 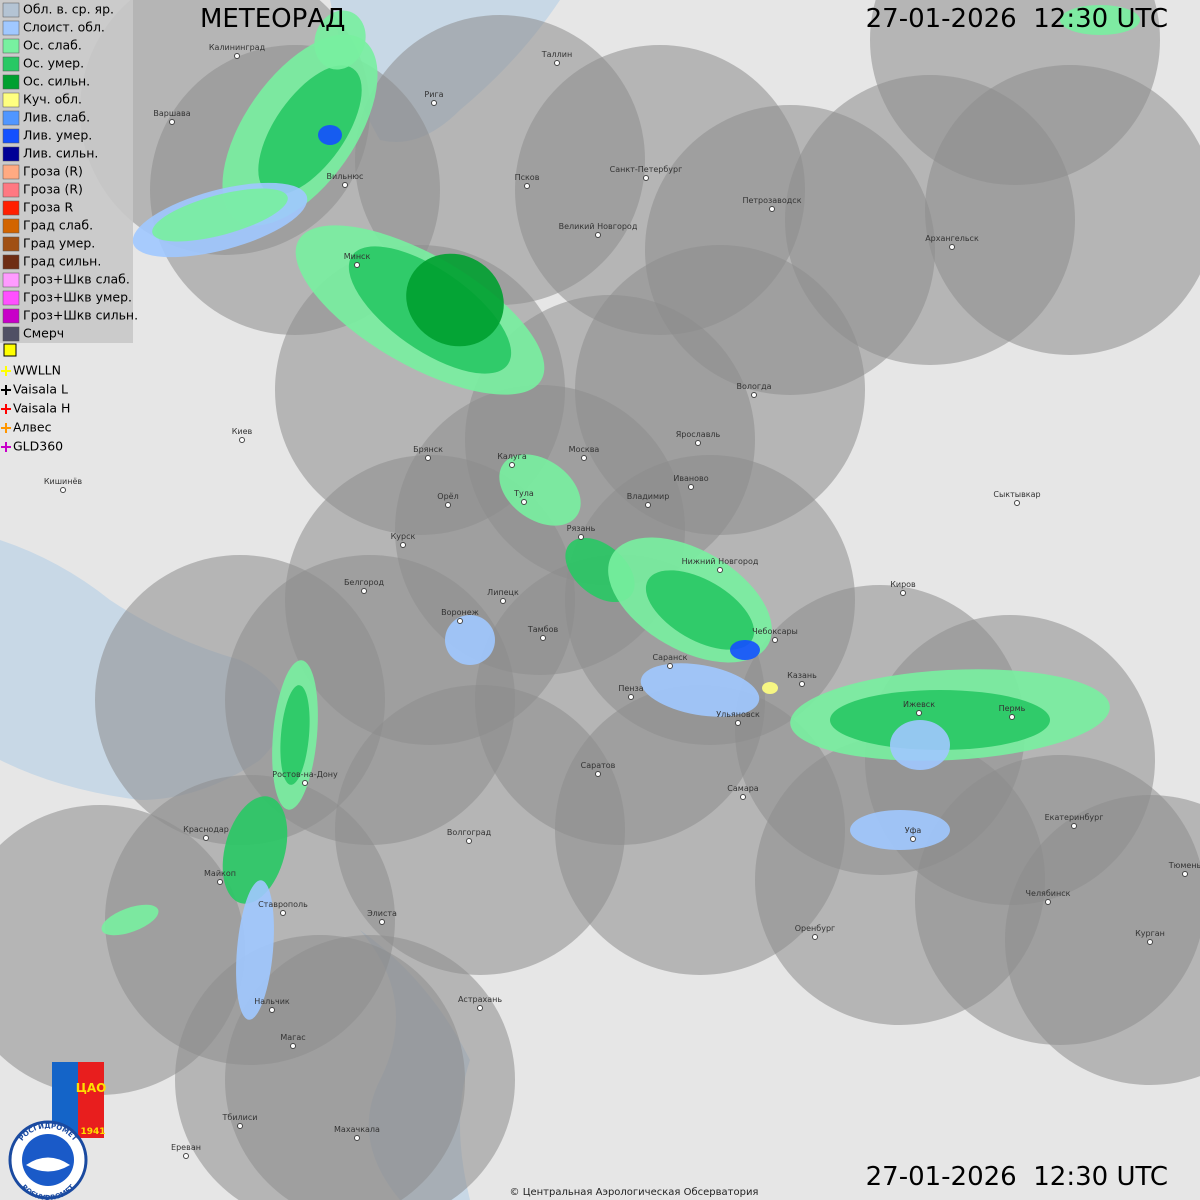 What do you see at coordinates (919, 704) in the screenshot?
I see `city-label: Ижевск` at bounding box center [919, 704].